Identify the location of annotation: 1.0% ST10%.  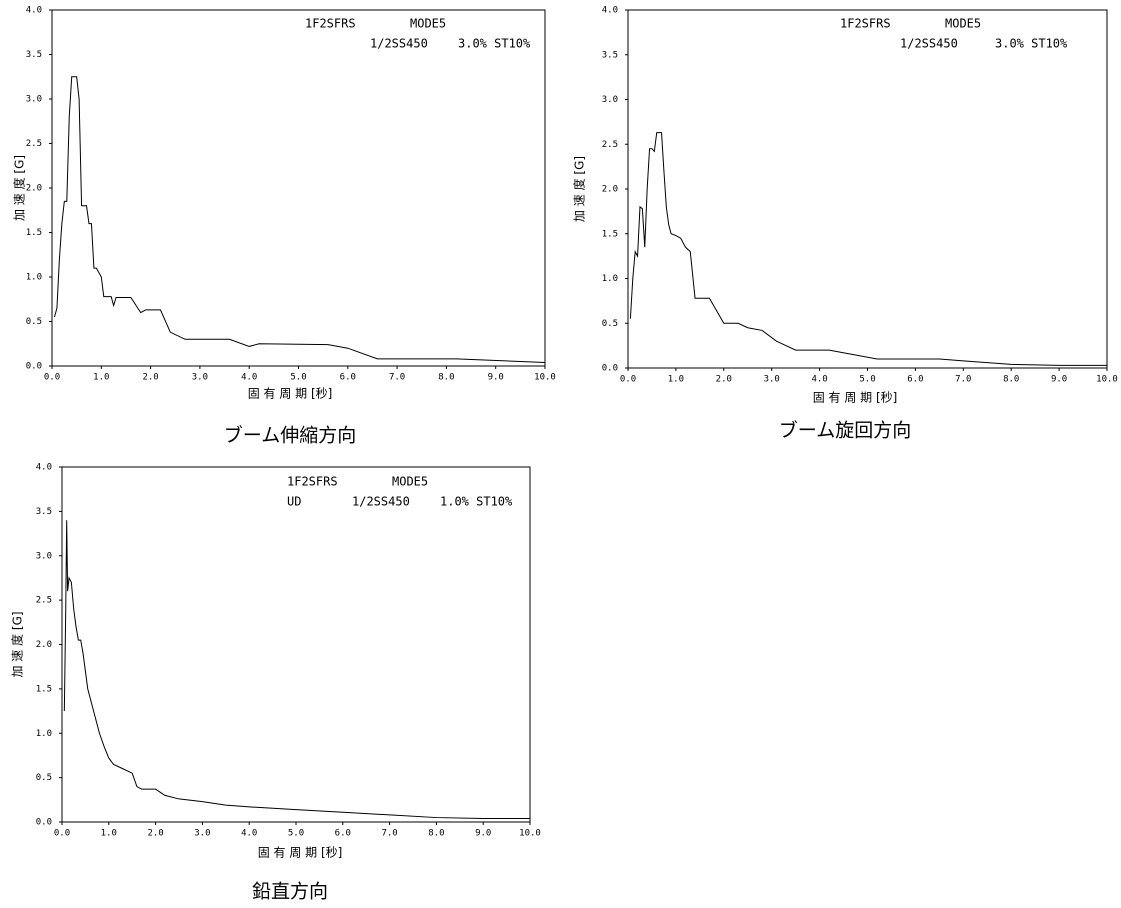
(476, 502).